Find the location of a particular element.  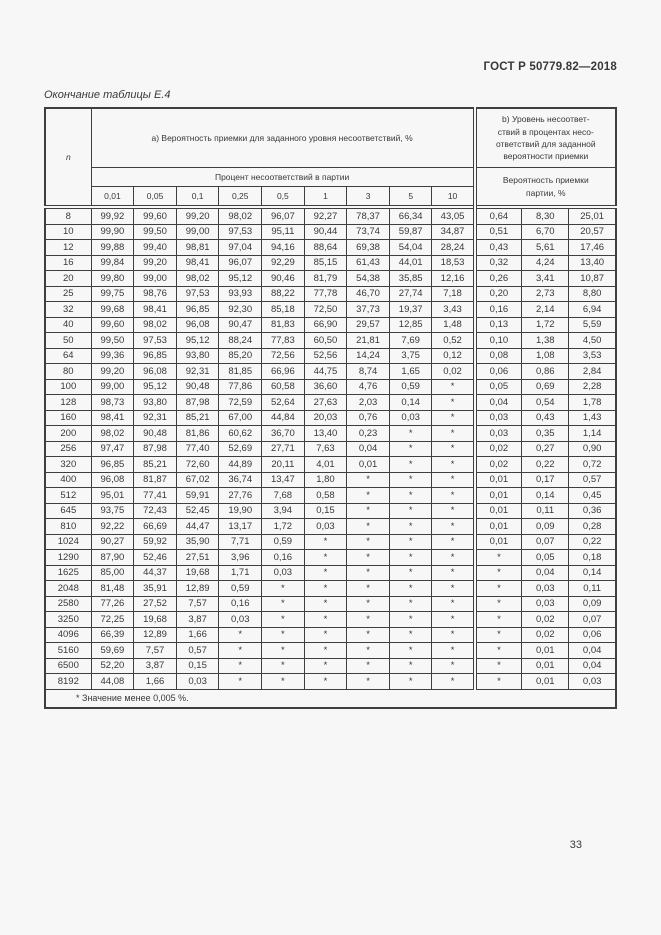

acceptance-probability-cell: 21,81 is located at coordinates (368, 340).